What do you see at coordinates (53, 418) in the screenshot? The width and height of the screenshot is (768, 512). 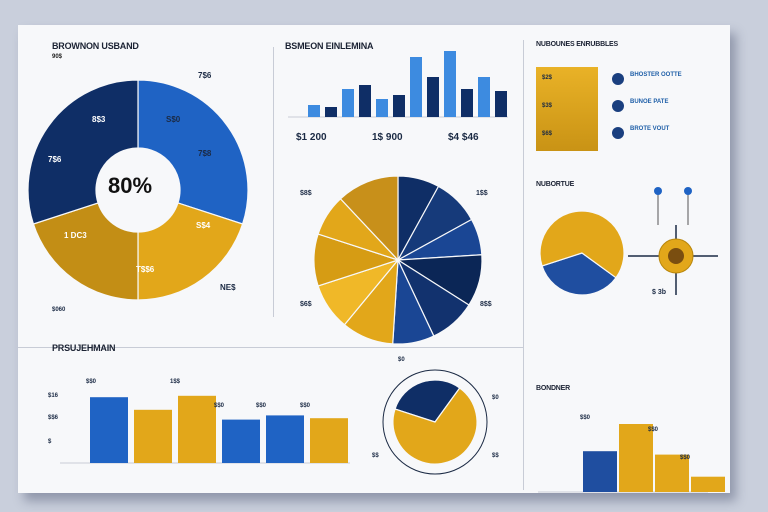 I see `y-tick: $$6` at bounding box center [53, 418].